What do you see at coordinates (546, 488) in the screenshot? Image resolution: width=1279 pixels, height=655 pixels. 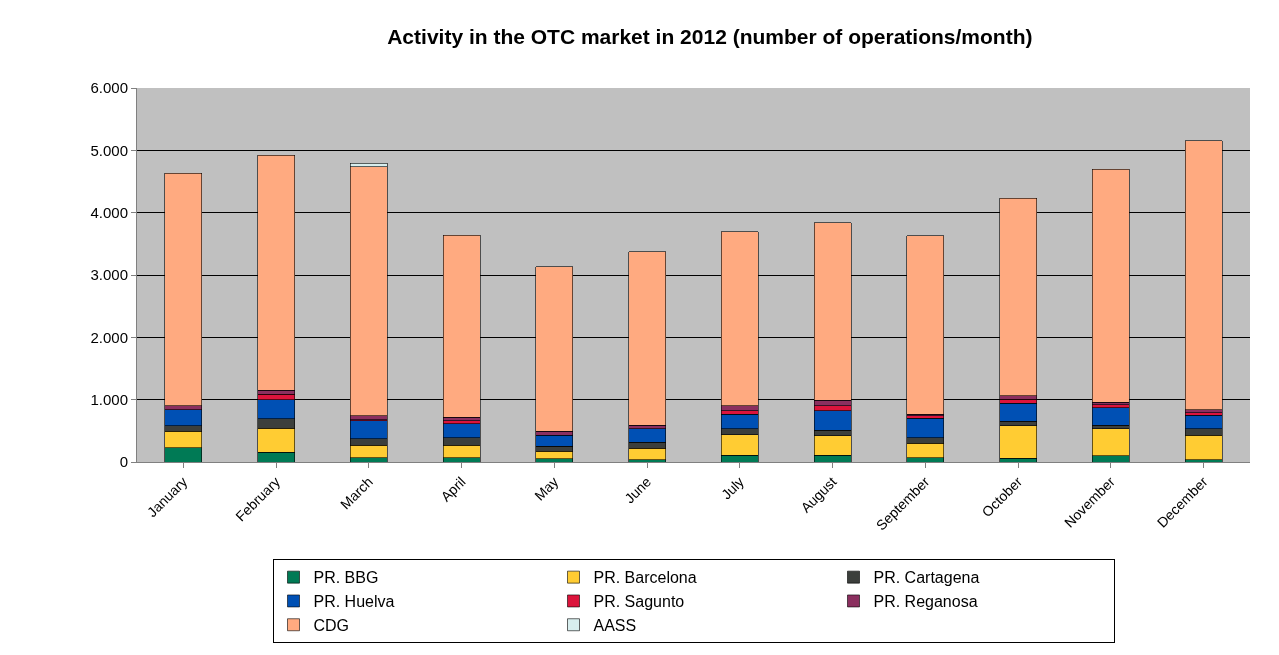 I see `x-tick-label: May` at bounding box center [546, 488].